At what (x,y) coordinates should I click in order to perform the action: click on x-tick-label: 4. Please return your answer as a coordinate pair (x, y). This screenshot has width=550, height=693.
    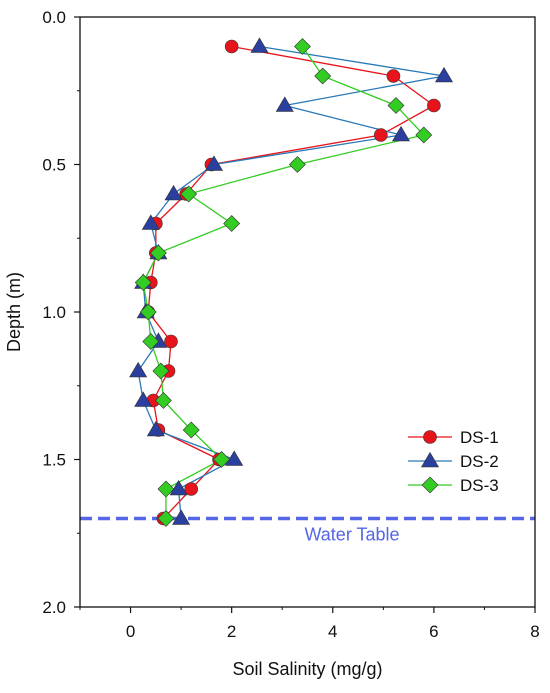
    Looking at the image, I should click on (332, 631).